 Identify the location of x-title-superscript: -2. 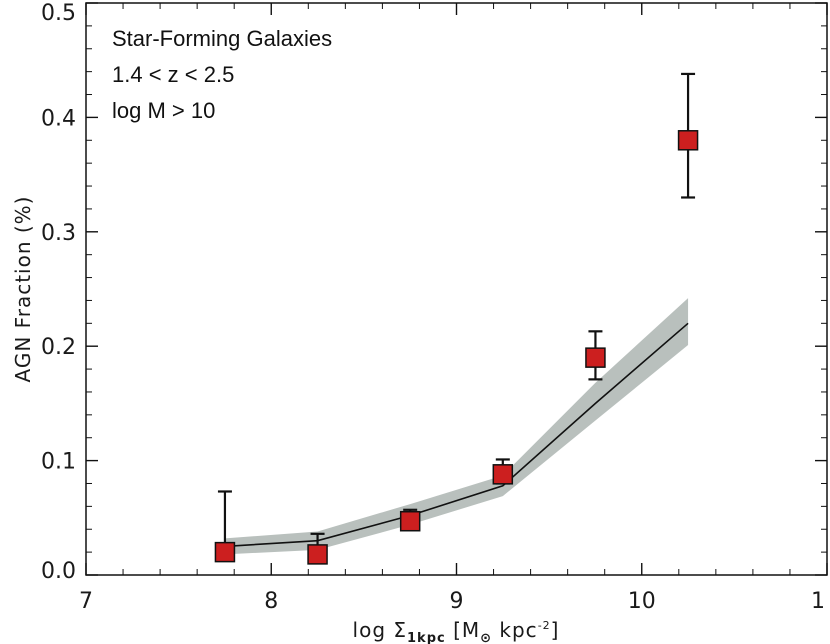
(544, 625).